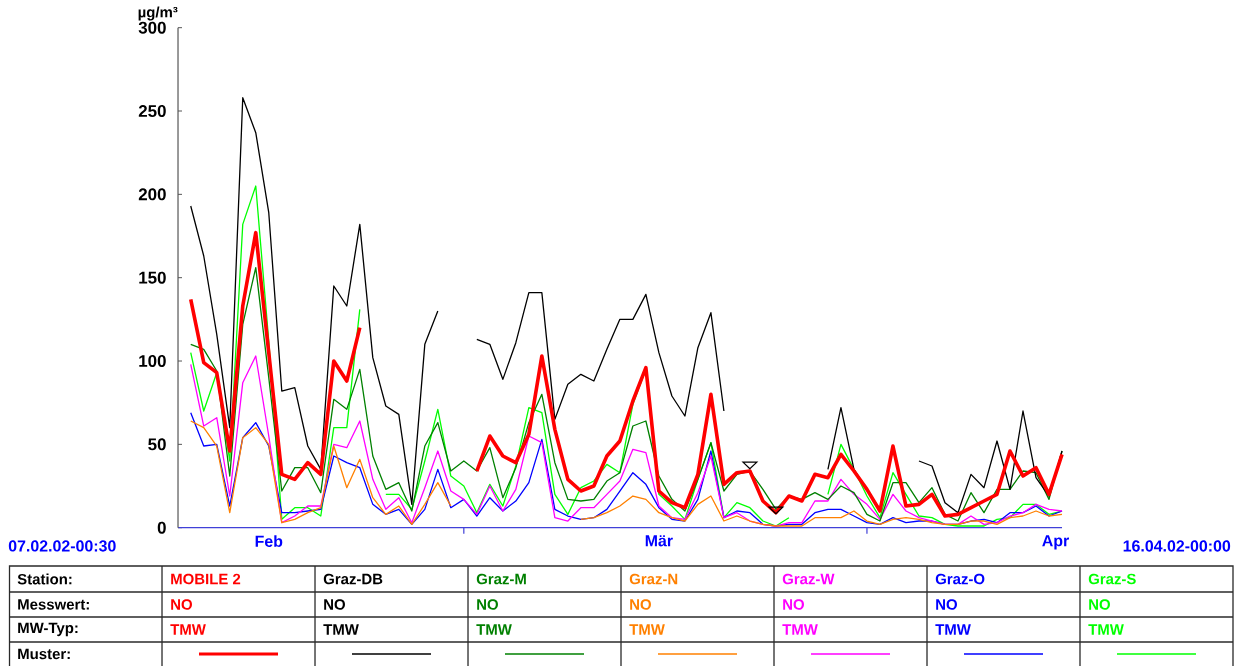 This screenshot has height=666, width=1236. Describe the element at coordinates (152, 277) in the screenshot. I see `y-tick-label: 150` at that location.